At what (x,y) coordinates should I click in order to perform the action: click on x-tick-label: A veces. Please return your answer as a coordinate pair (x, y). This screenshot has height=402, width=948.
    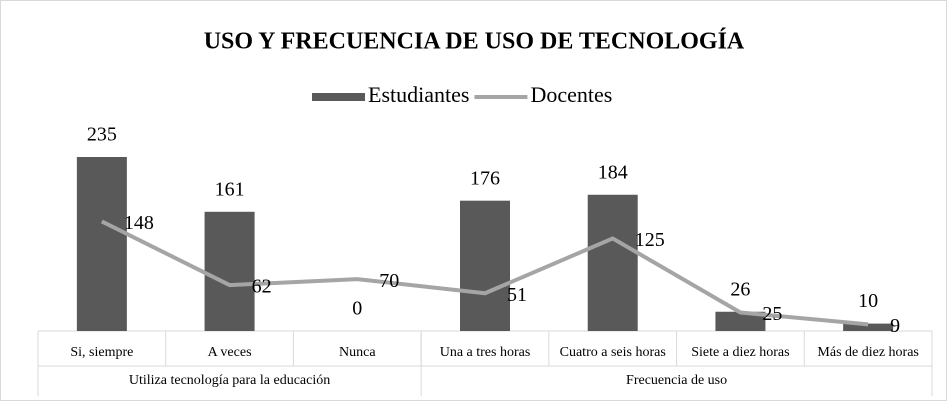
    Looking at the image, I should click on (230, 352).